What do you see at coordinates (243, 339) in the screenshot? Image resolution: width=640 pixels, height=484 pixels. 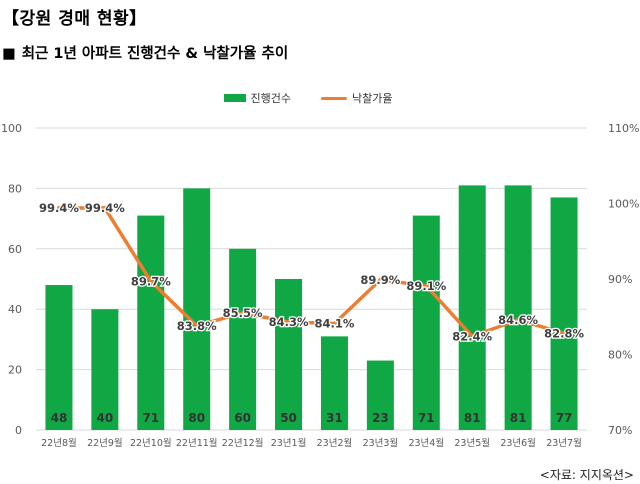 I see `bar-22년12월` at bounding box center [243, 339].